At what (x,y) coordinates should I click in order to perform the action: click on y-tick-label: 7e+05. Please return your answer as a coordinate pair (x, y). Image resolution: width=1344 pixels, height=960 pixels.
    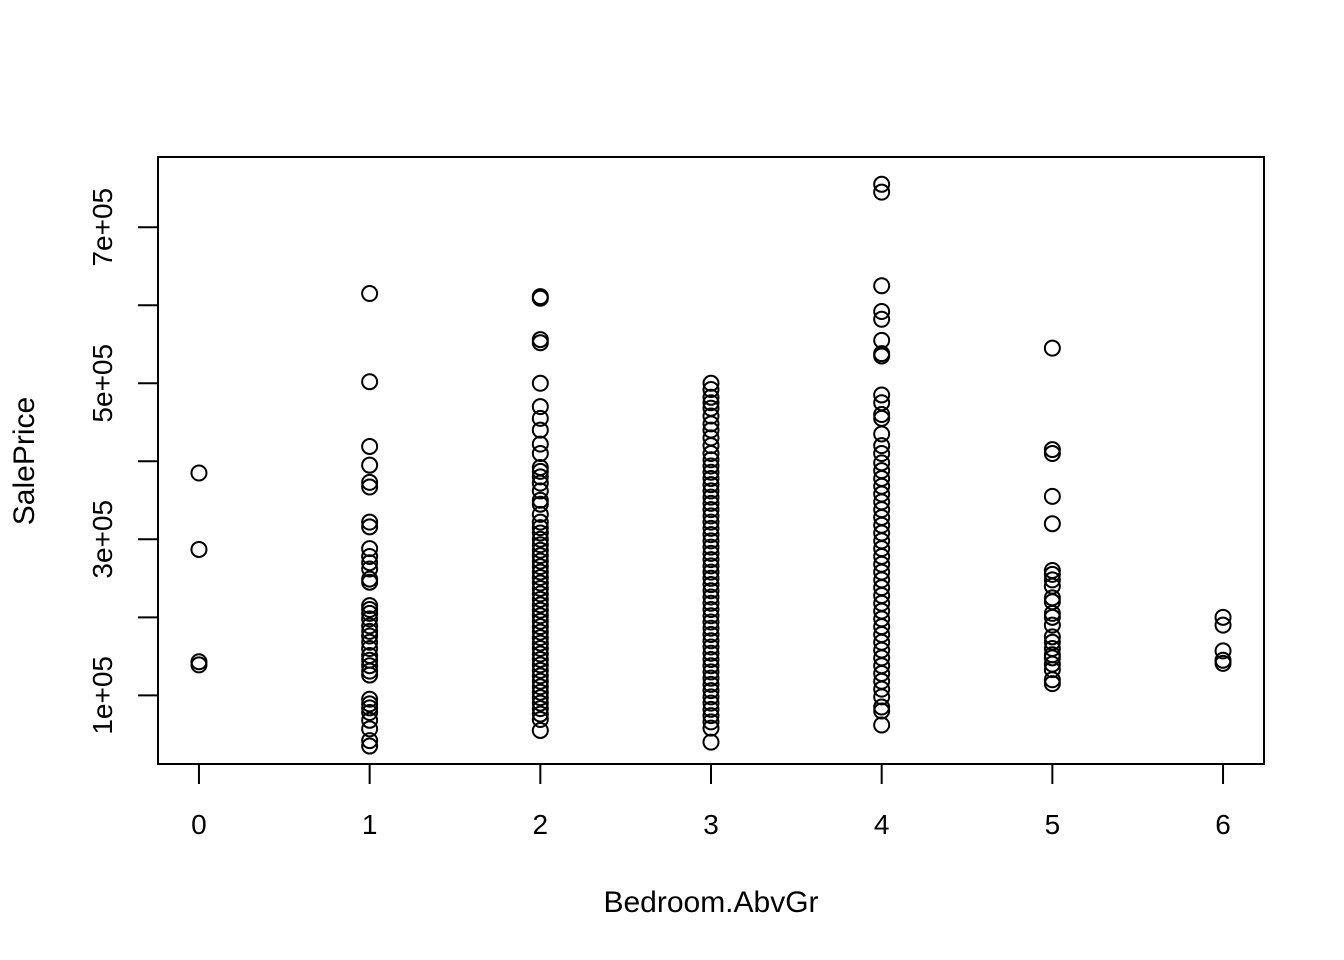
    Looking at the image, I should click on (102, 227).